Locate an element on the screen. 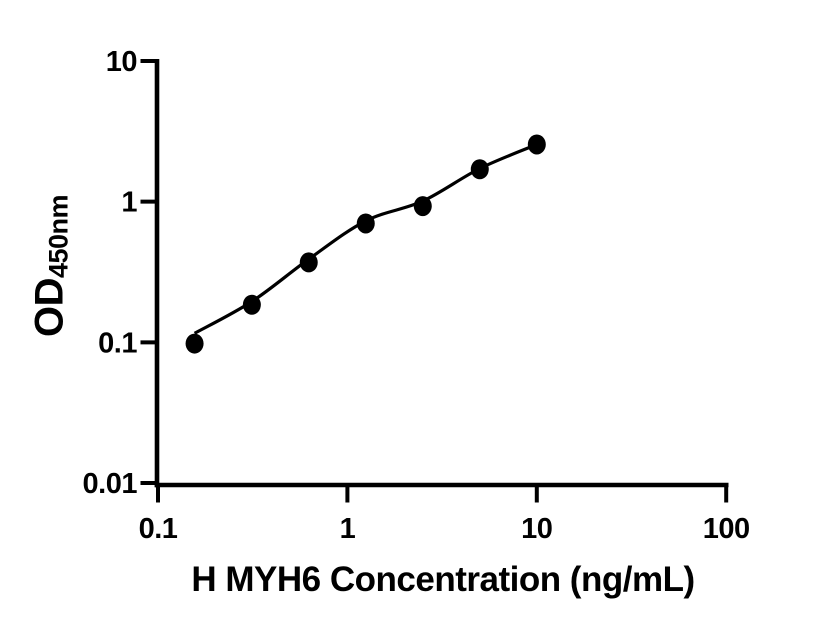 The image size is (816, 640). y-axis-title: OD450nm is located at coordinates (51, 266).